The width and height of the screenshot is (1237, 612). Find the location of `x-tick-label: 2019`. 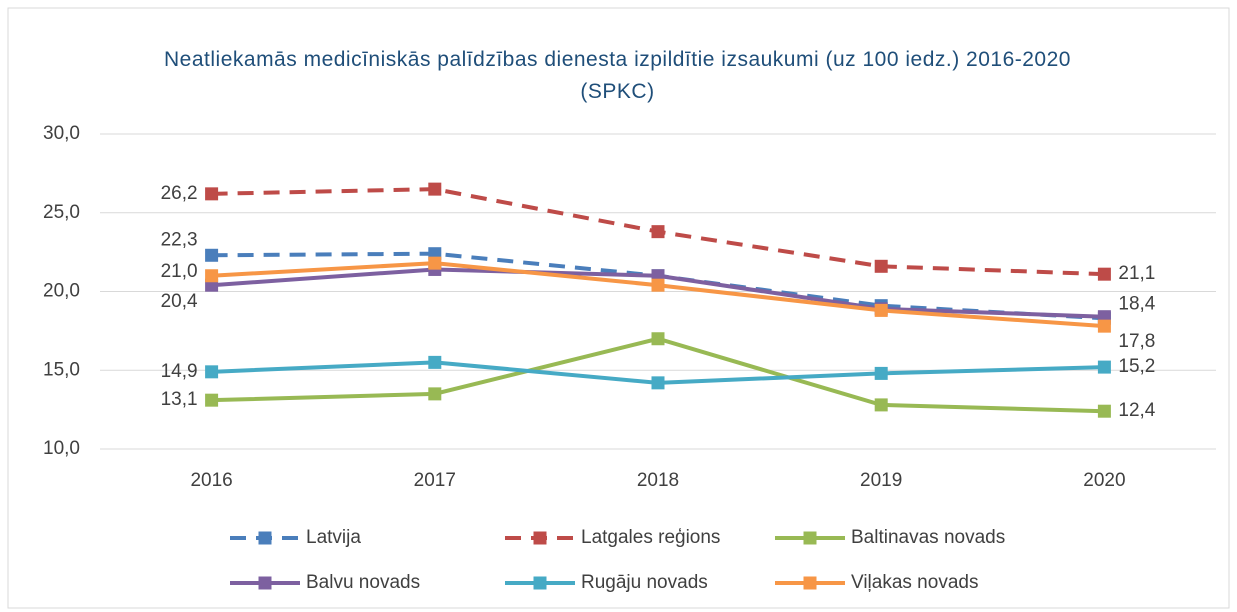

x-tick-label: 2019 is located at coordinates (881, 480).